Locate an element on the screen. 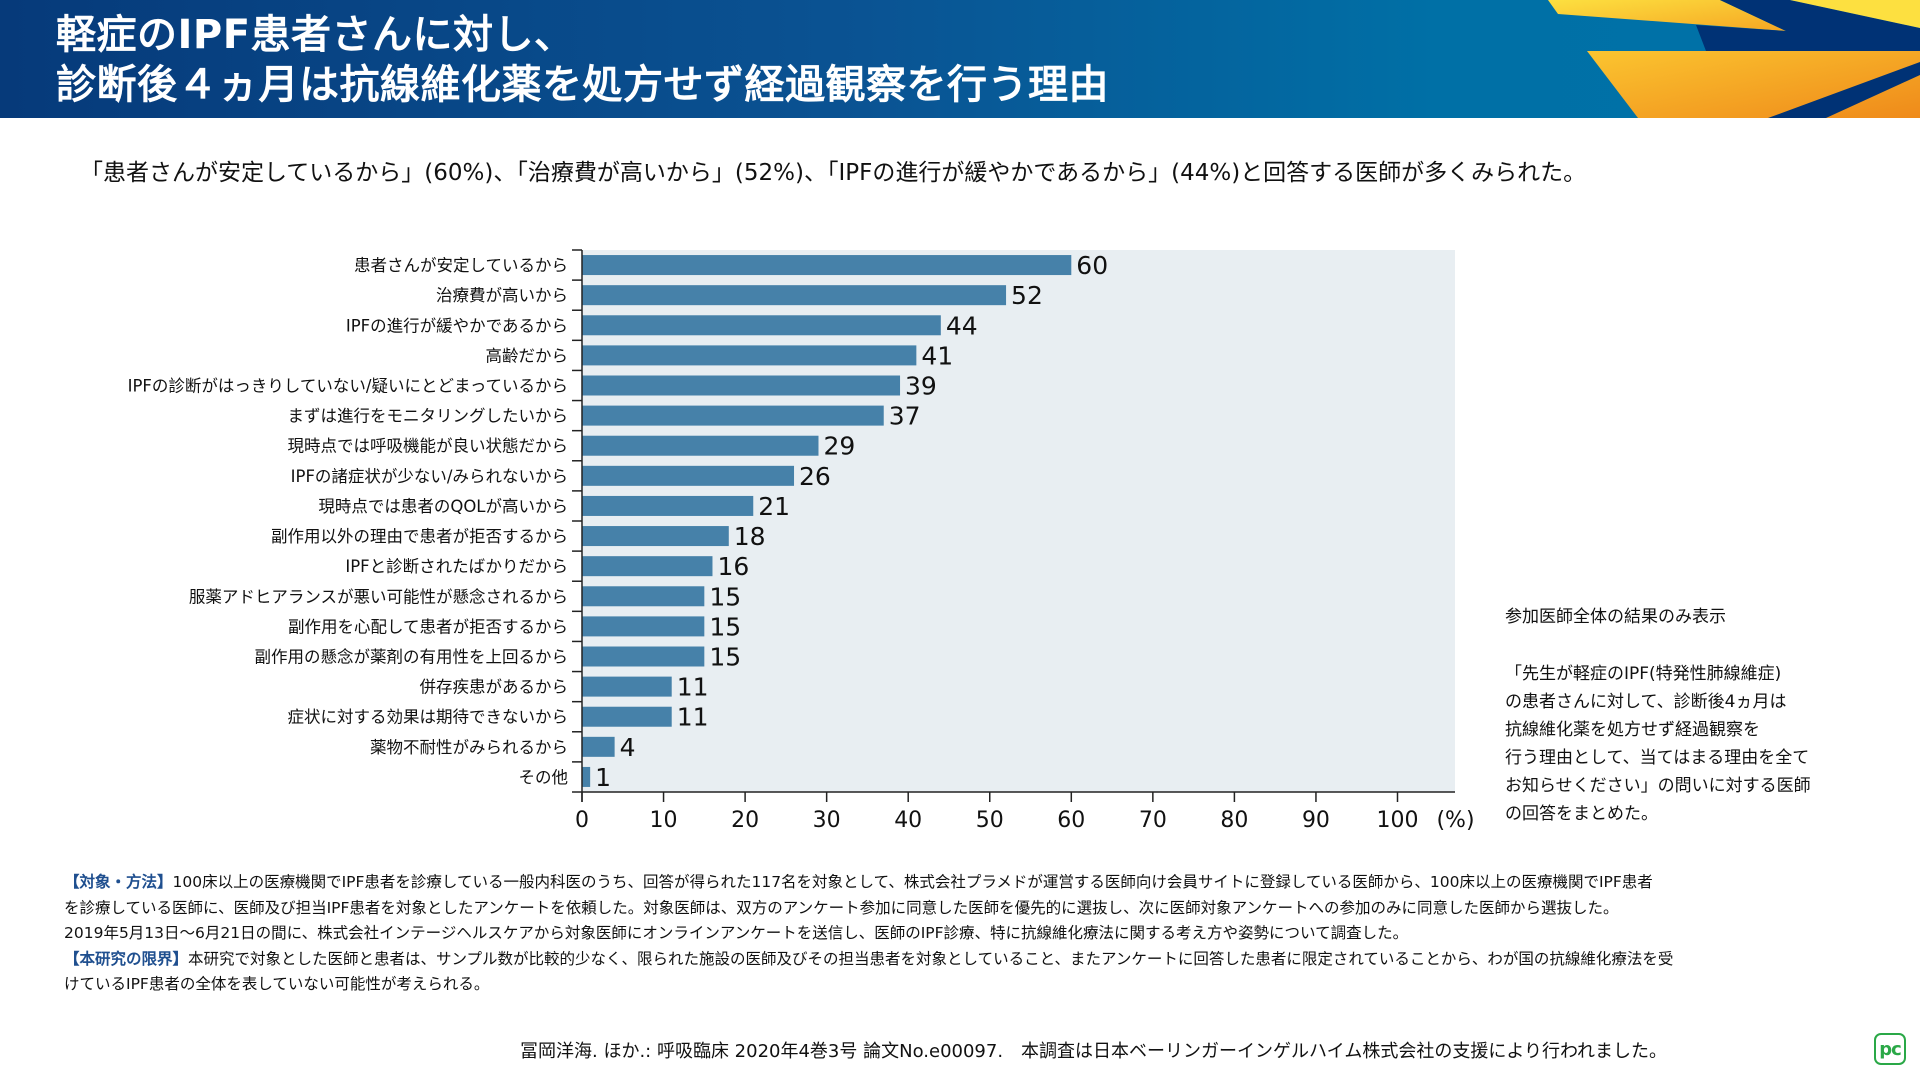 The width and height of the screenshot is (1920, 1080). data-label: 44 is located at coordinates (962, 325).